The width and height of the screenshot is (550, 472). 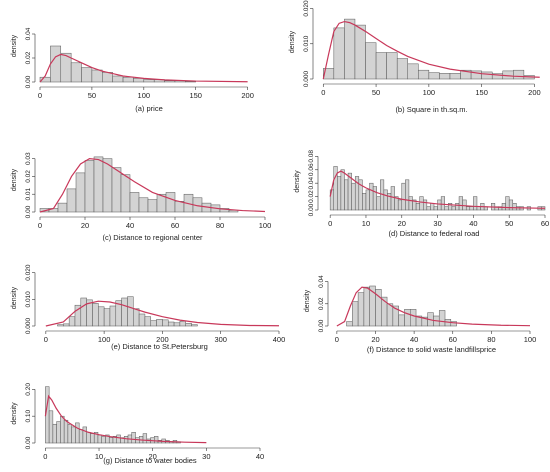 What do you see at coordinates (152, 237) in the screenshot?
I see `panel-caption: (c) Distance to regional center` at bounding box center [152, 237].